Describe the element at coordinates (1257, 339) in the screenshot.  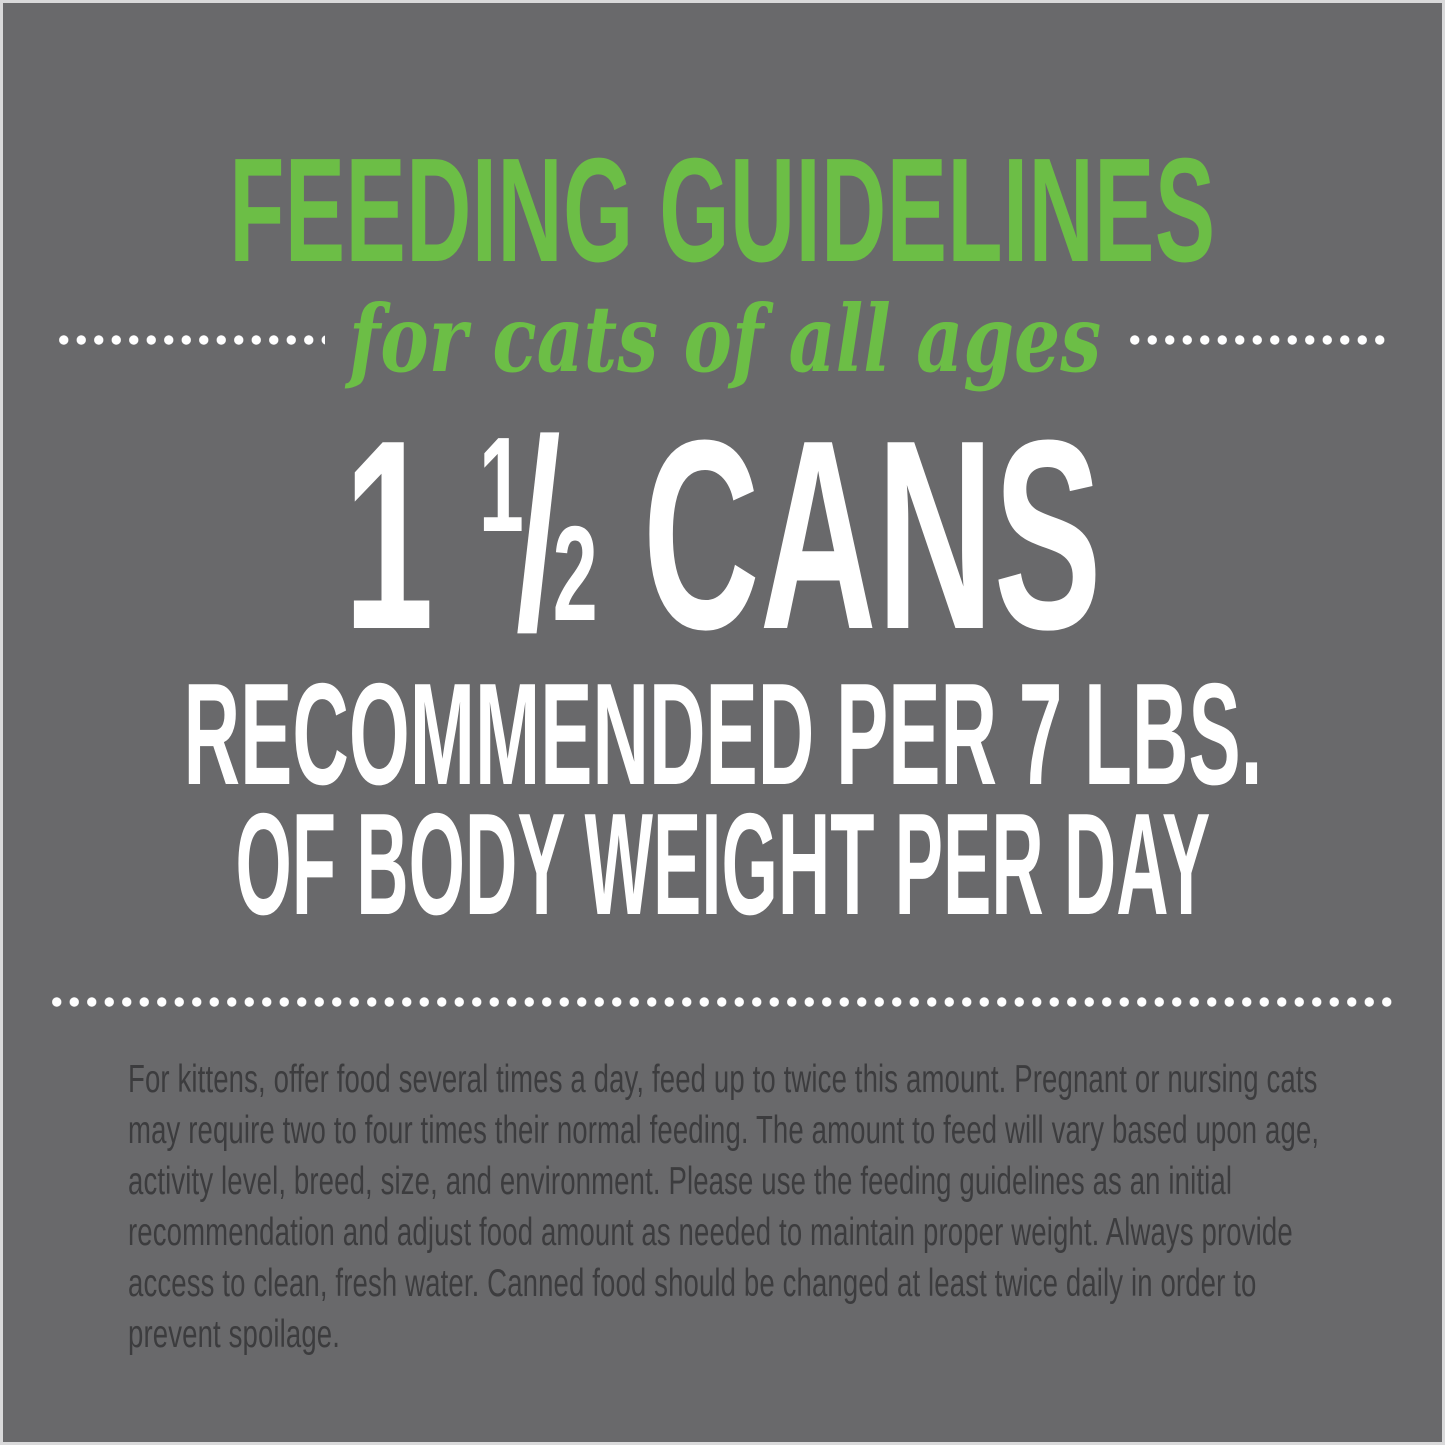
I see `dotted-line-right` at that location.